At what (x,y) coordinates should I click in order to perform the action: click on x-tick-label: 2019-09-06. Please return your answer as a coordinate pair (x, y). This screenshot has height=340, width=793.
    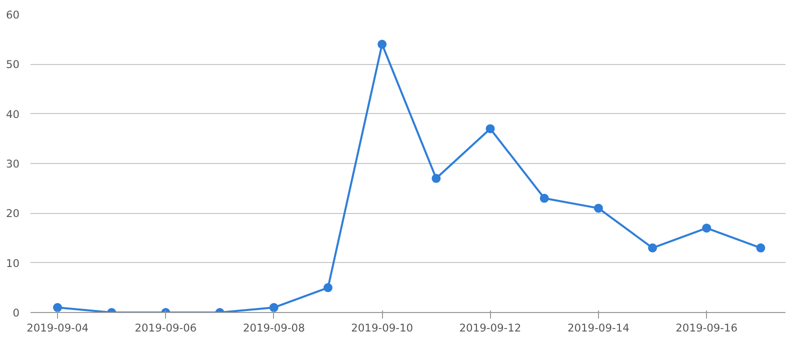
    Looking at the image, I should click on (165, 328).